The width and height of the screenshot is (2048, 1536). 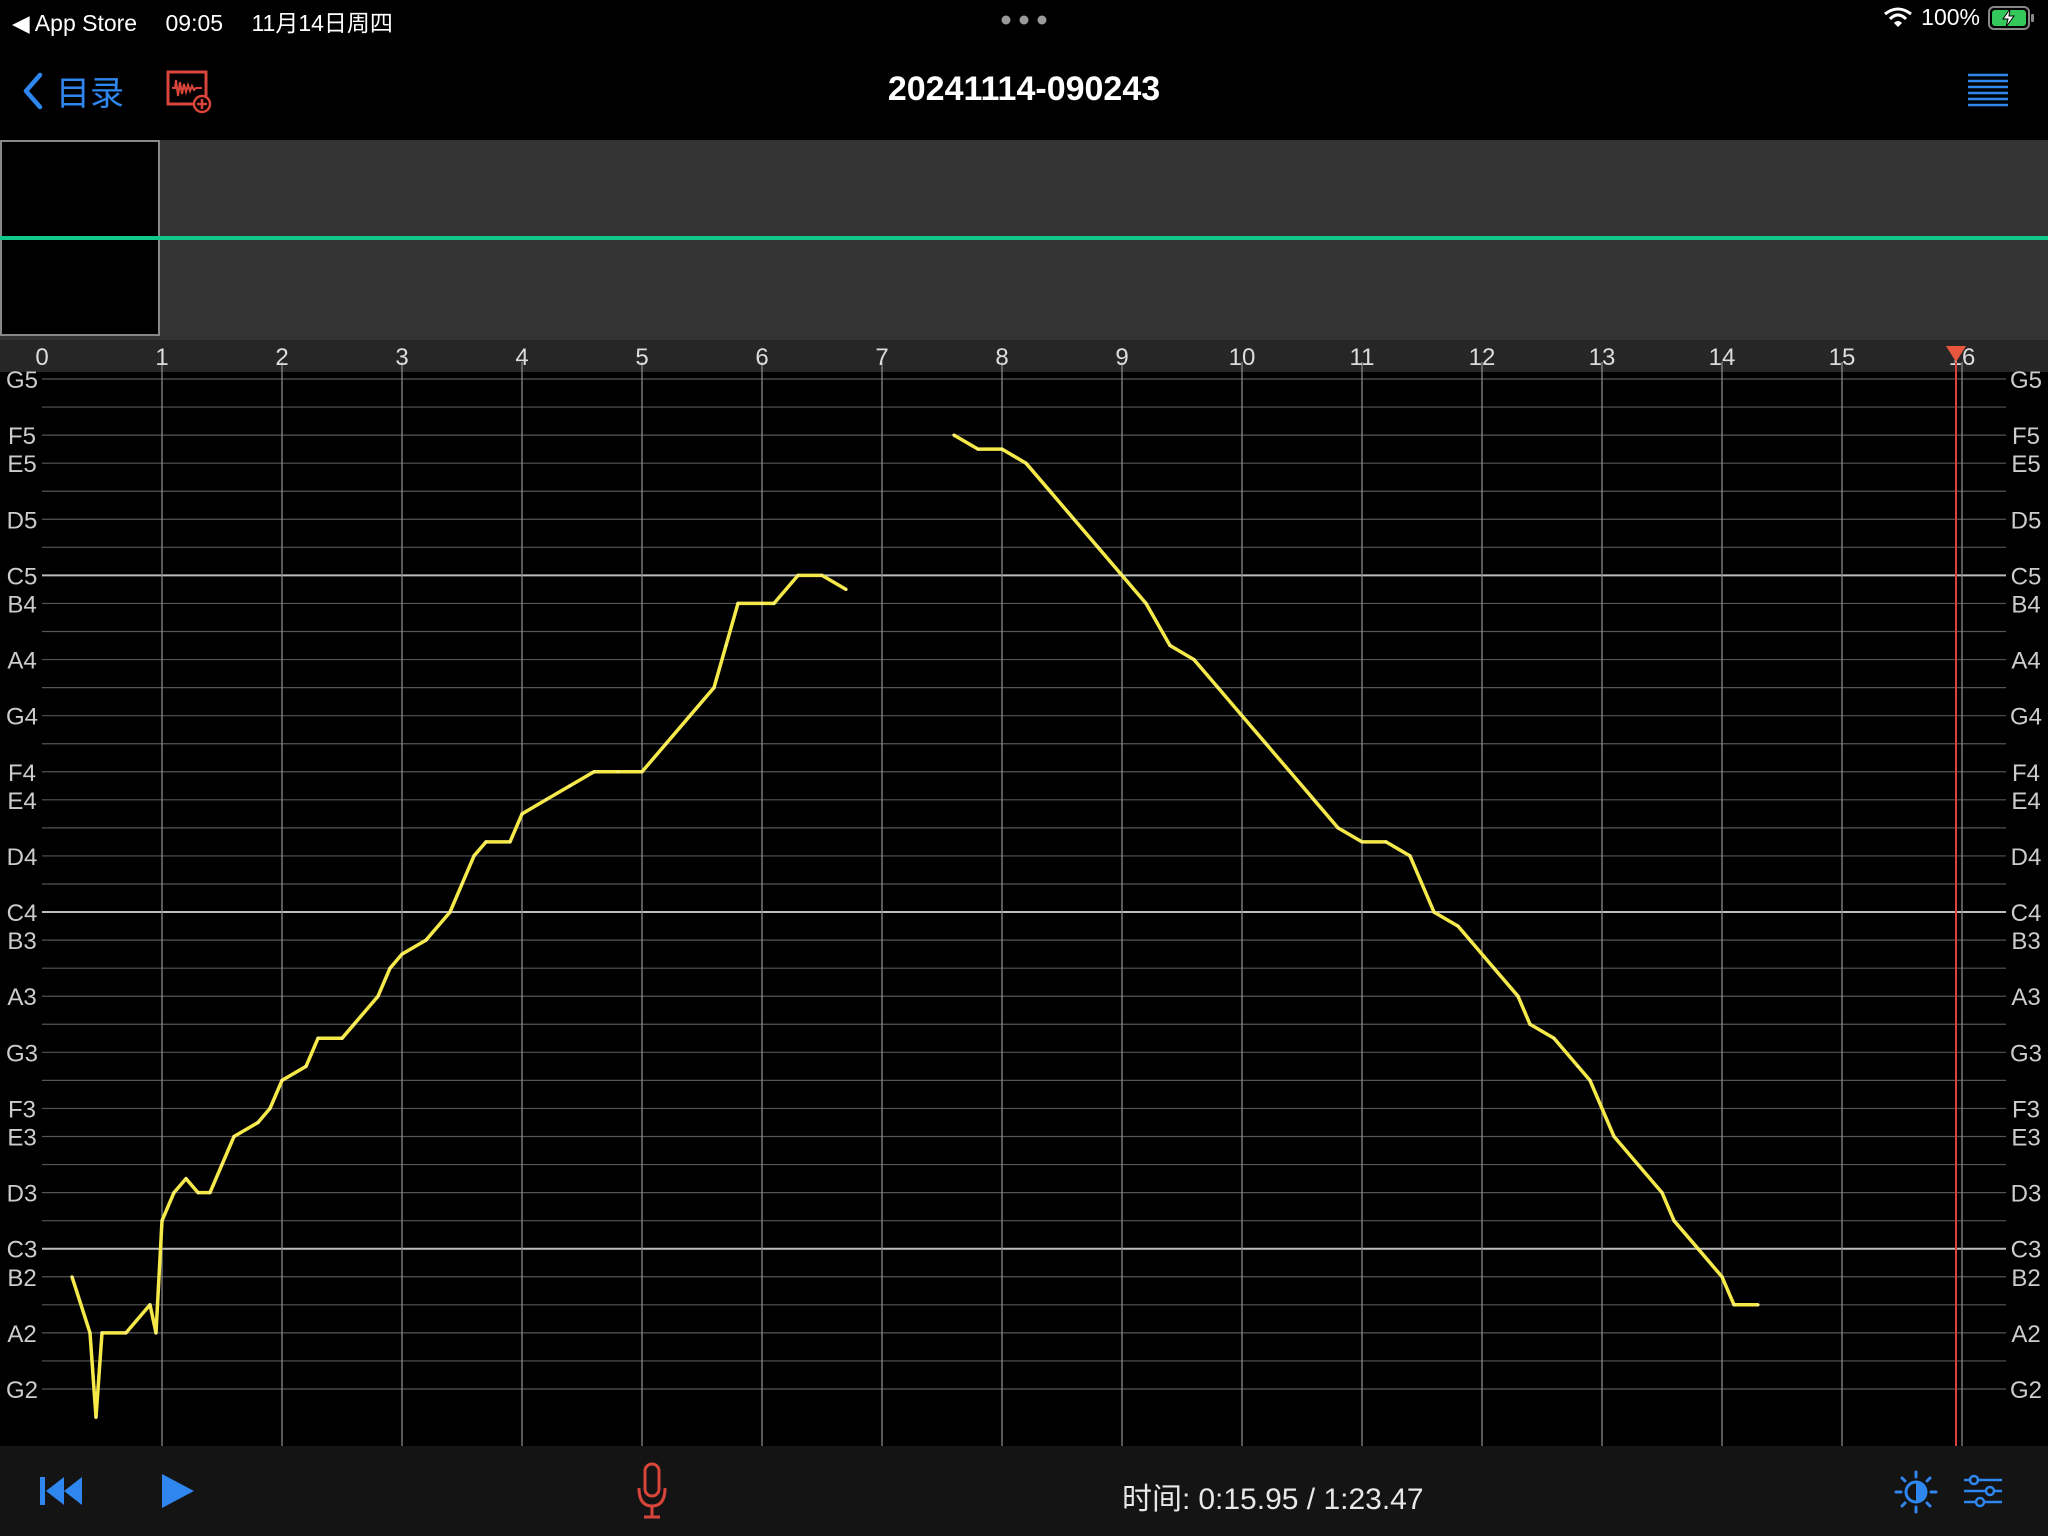 What do you see at coordinates (22, 773) in the screenshot?
I see `note-label-left: F4` at bounding box center [22, 773].